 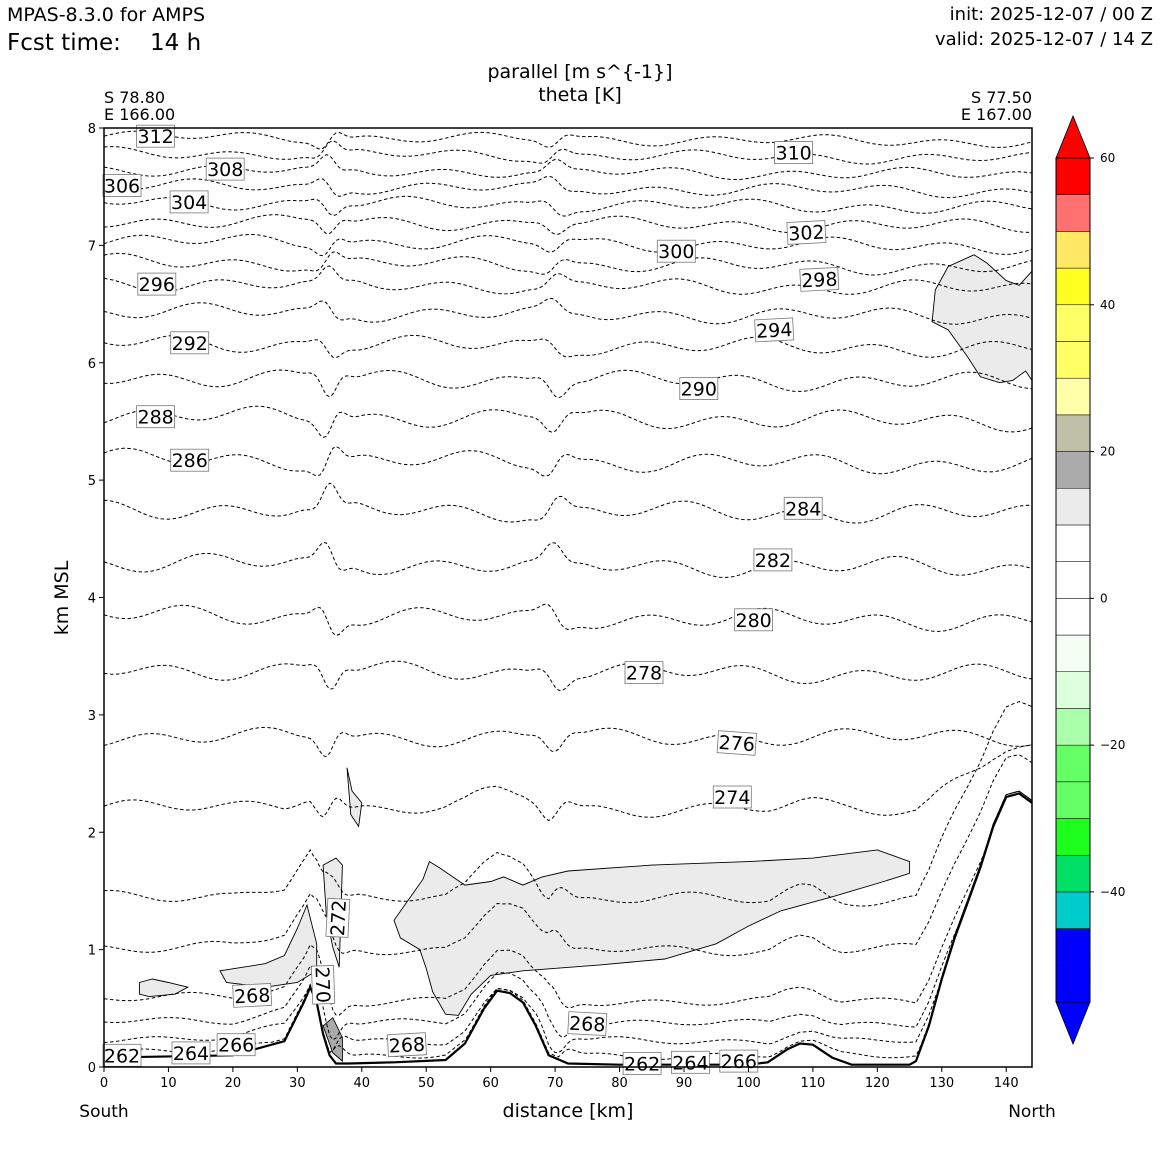 I want to click on y-tick-label: 1, so click(x=92, y=951).